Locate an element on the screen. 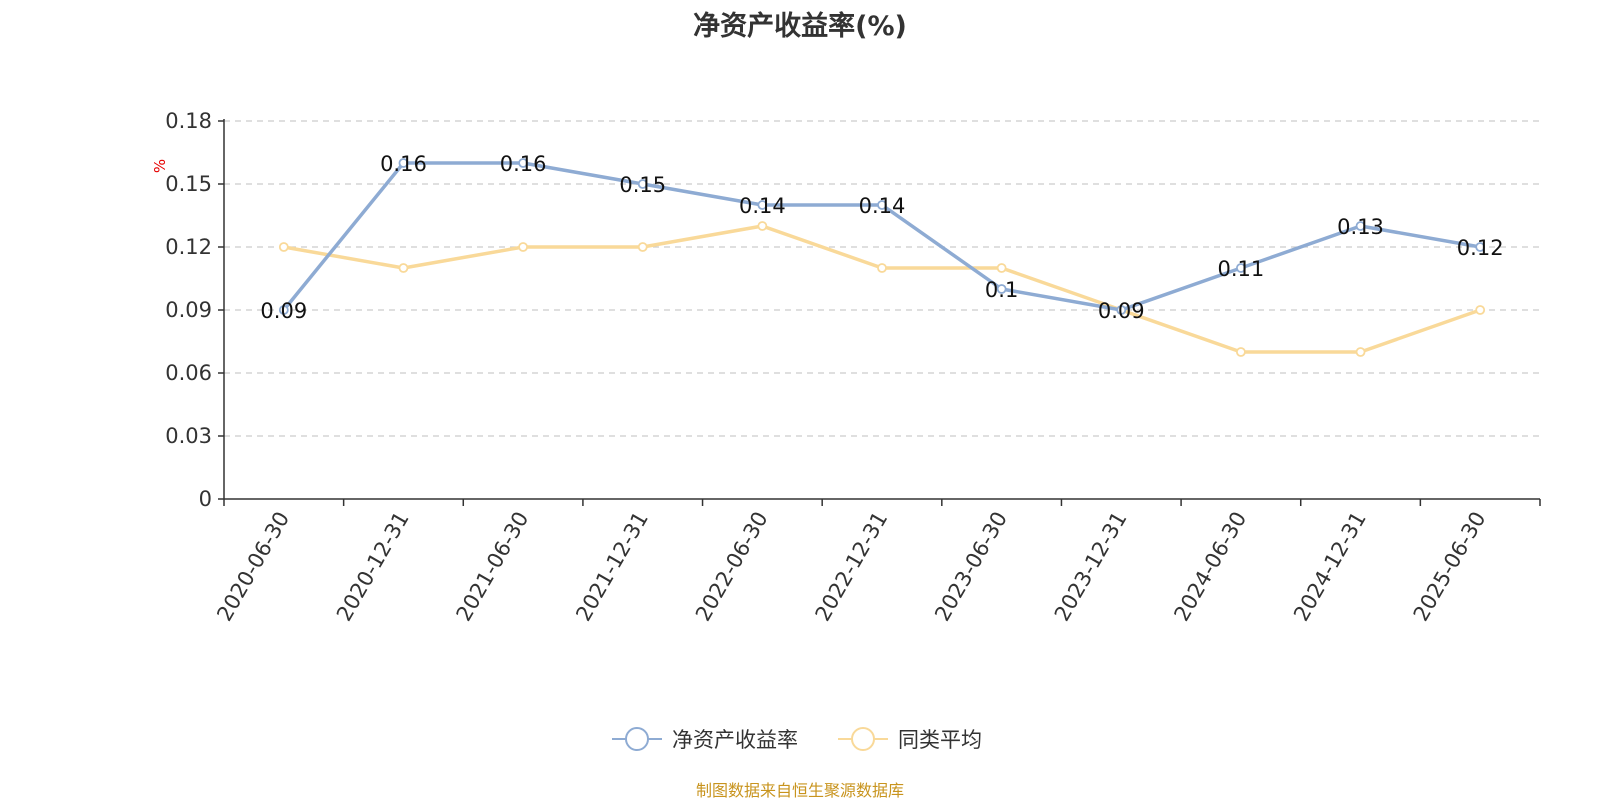  legend-item-1: 同类平均 is located at coordinates (910, 739).